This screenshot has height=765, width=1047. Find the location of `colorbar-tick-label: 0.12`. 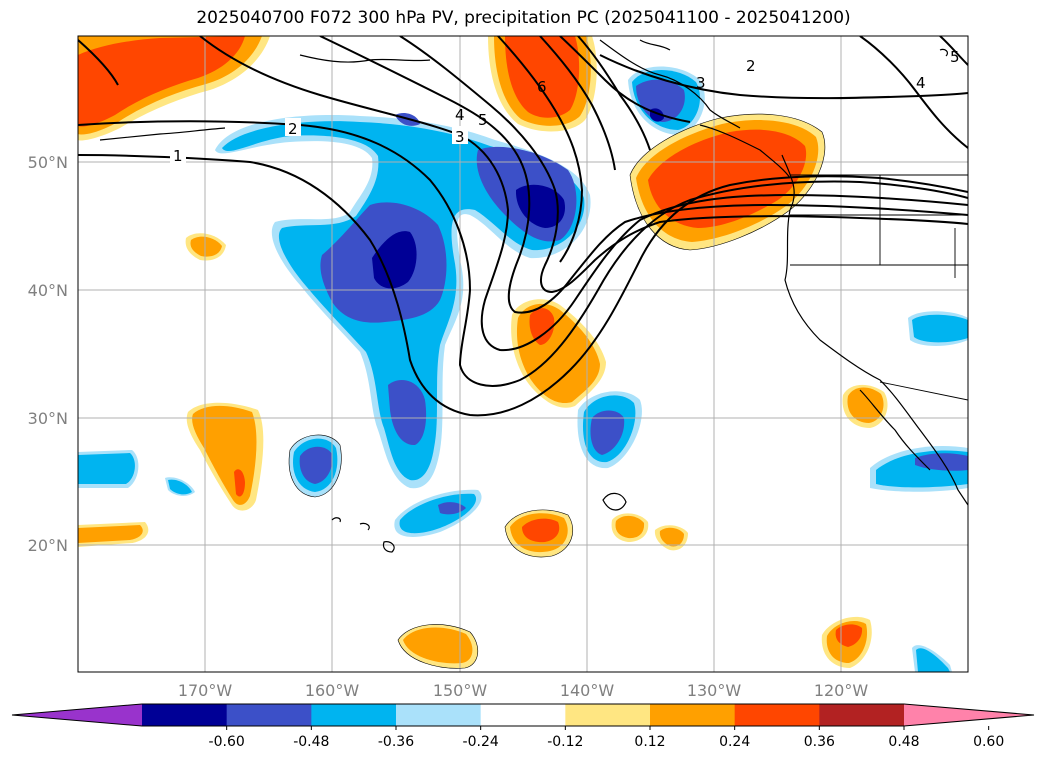

colorbar-tick-label: 0.12 is located at coordinates (649, 742).